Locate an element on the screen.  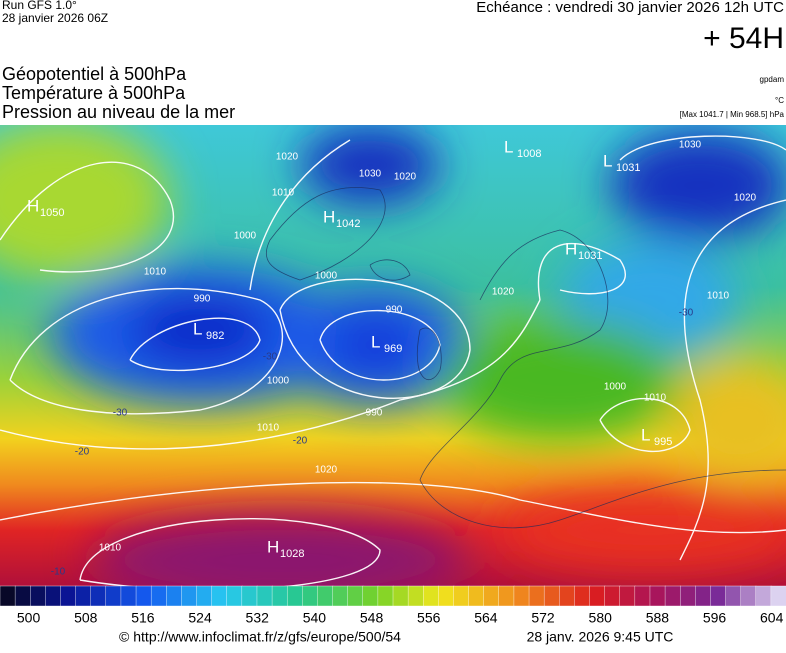
colorbar-tick-label: 516 is located at coordinates (143, 618).